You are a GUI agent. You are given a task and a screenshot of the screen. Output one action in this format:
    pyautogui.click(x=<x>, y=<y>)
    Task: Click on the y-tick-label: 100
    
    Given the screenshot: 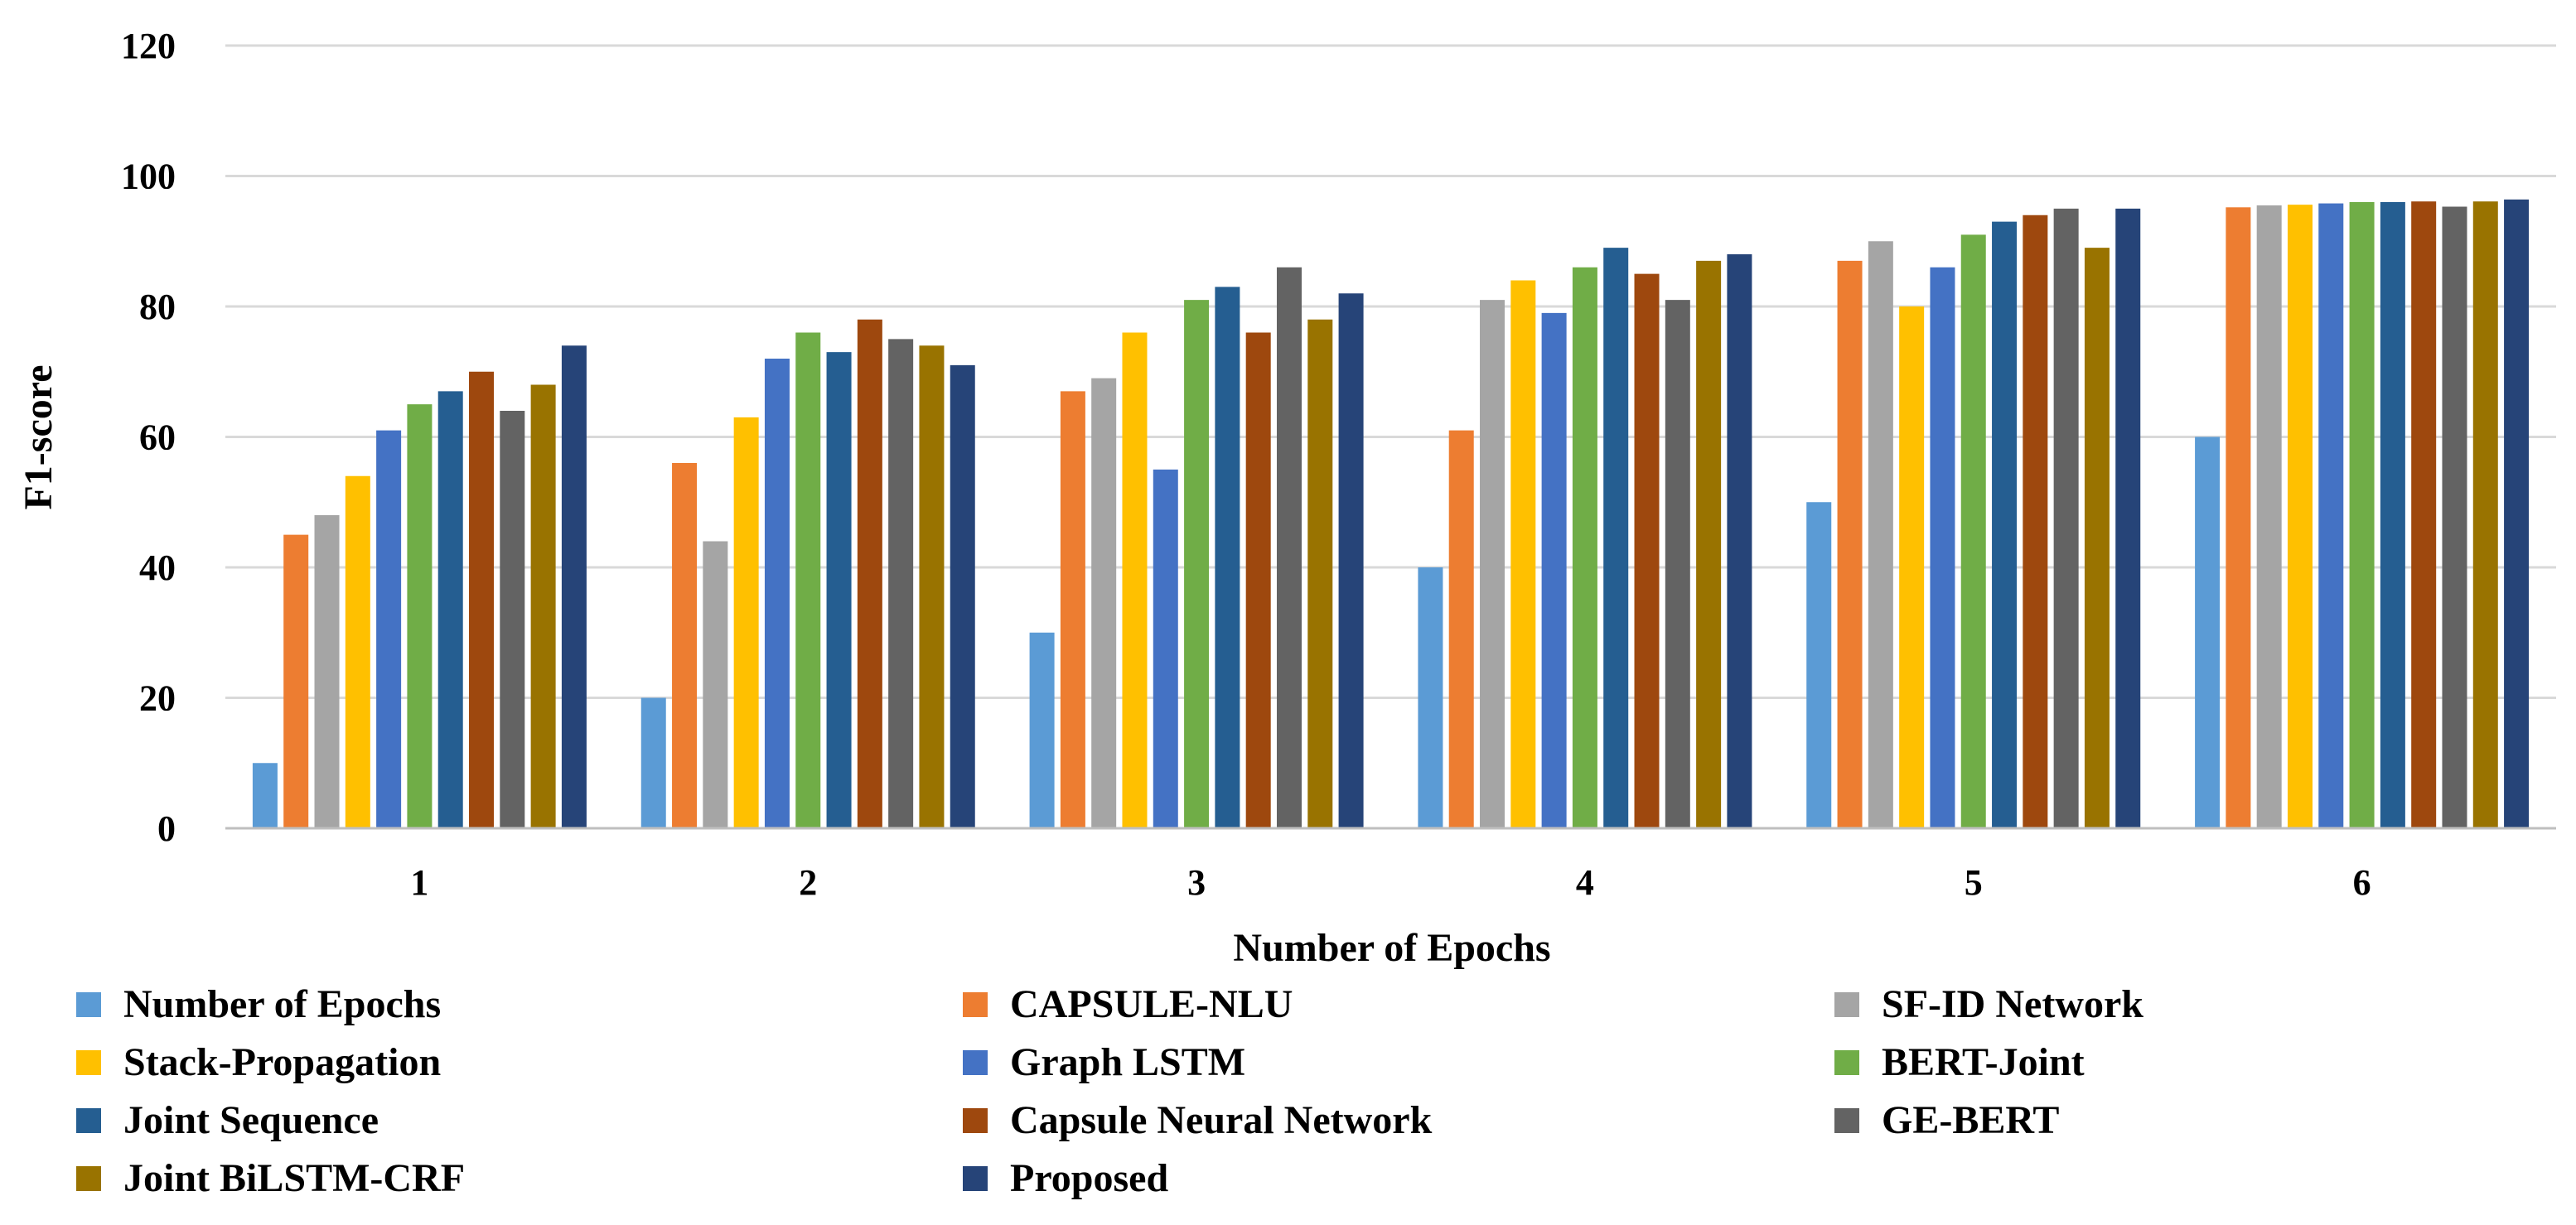 What is the action you would take?
    pyautogui.click(x=148, y=177)
    